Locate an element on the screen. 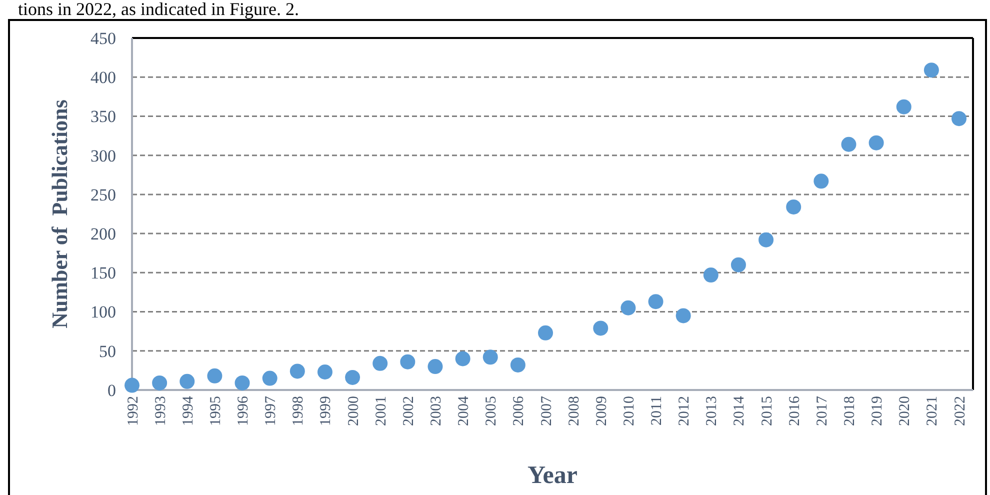 This screenshot has width=990, height=495. x-tick-label: 2018 is located at coordinates (850, 411).